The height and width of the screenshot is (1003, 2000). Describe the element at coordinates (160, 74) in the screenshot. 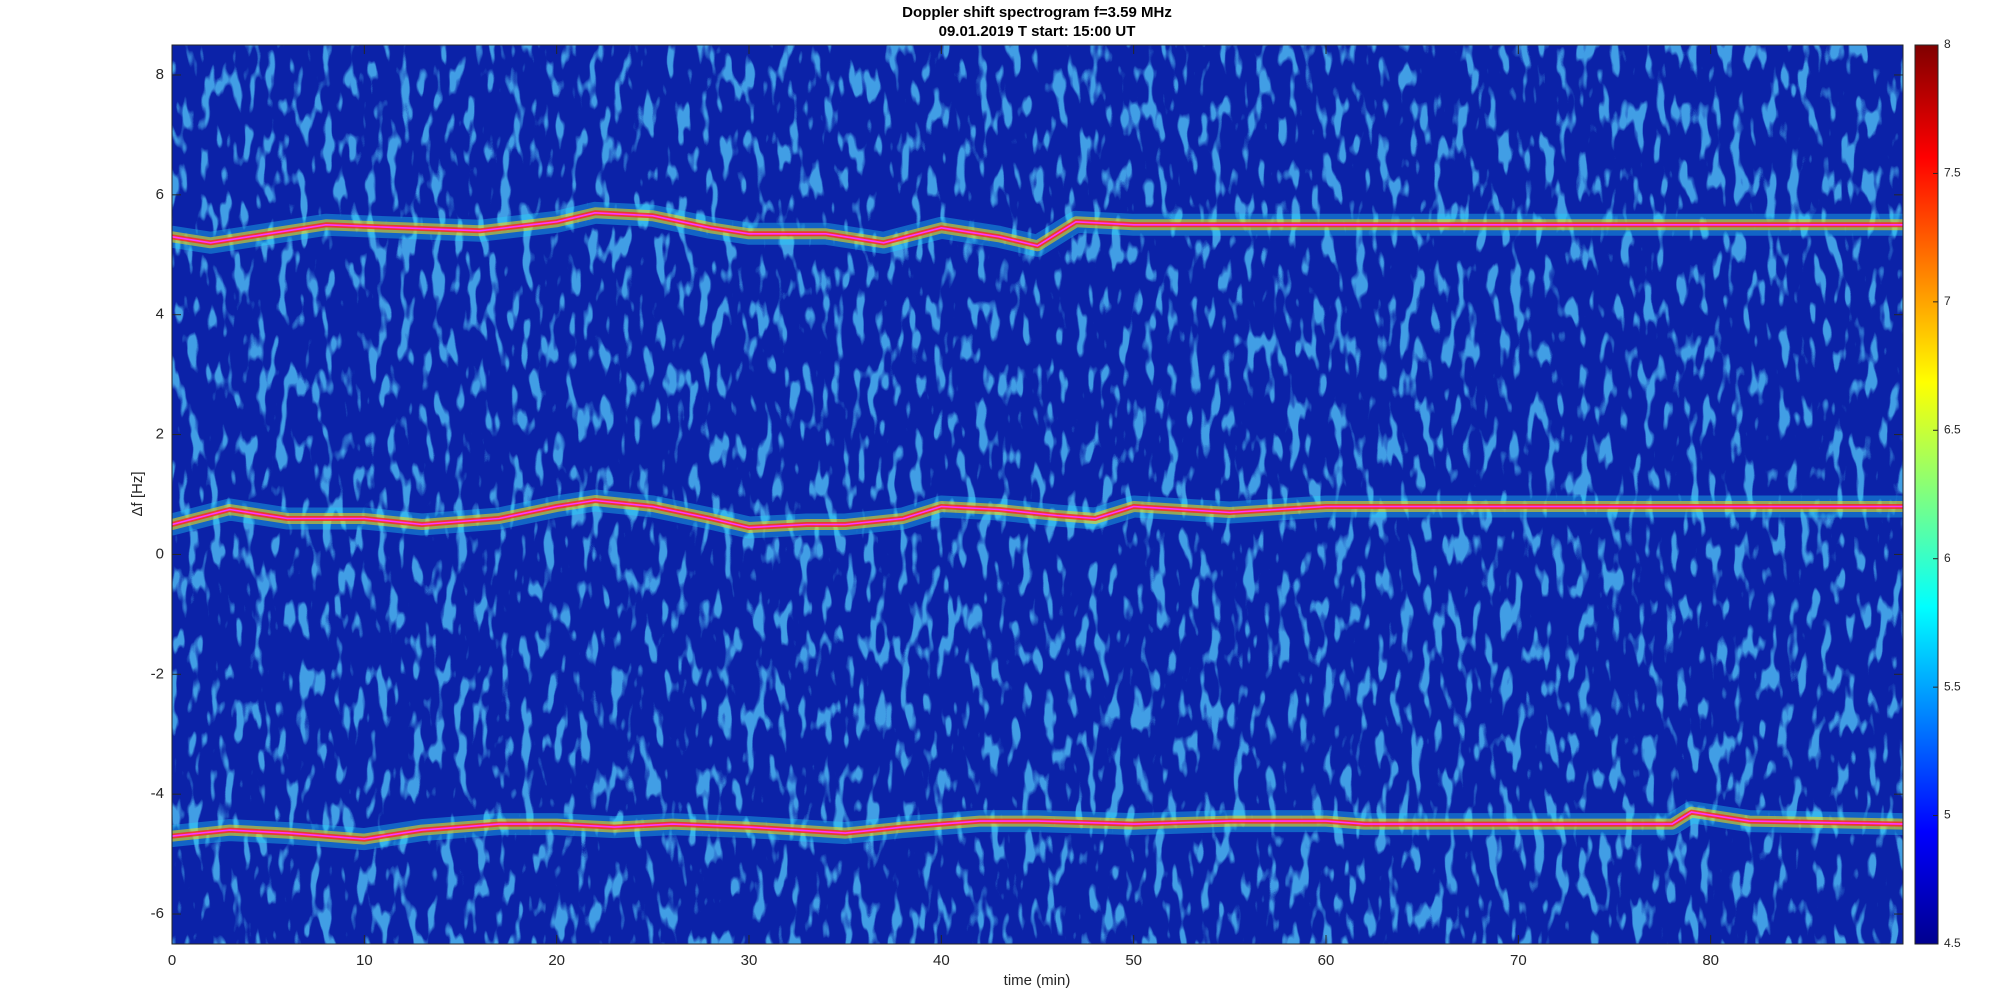

I see `y-tick-label: 8` at that location.